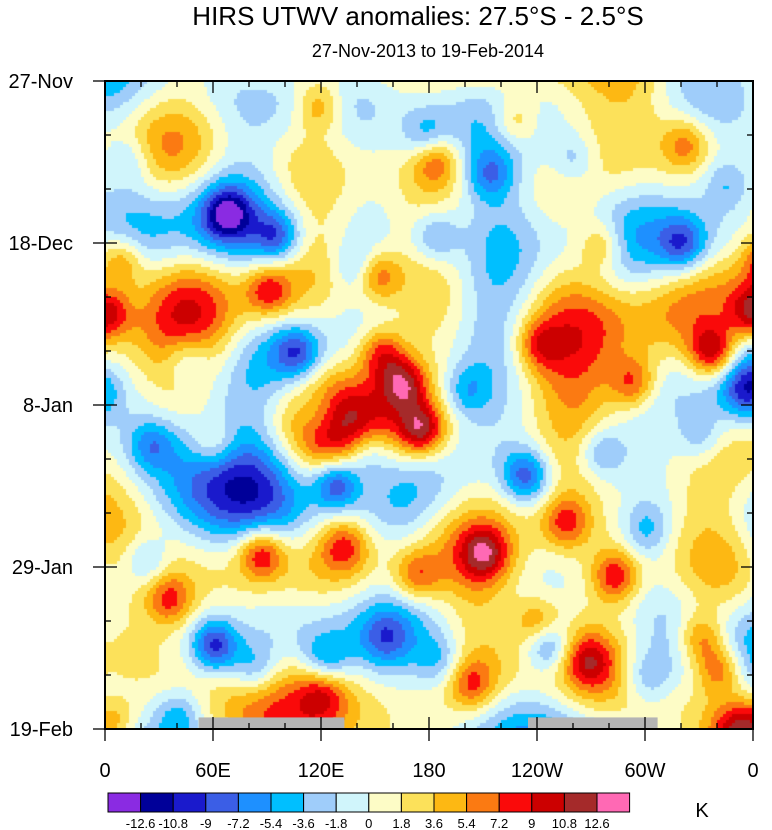 The height and width of the screenshot is (830, 772). I want to click on y-tick-label: 8-Jan, so click(48, 406).